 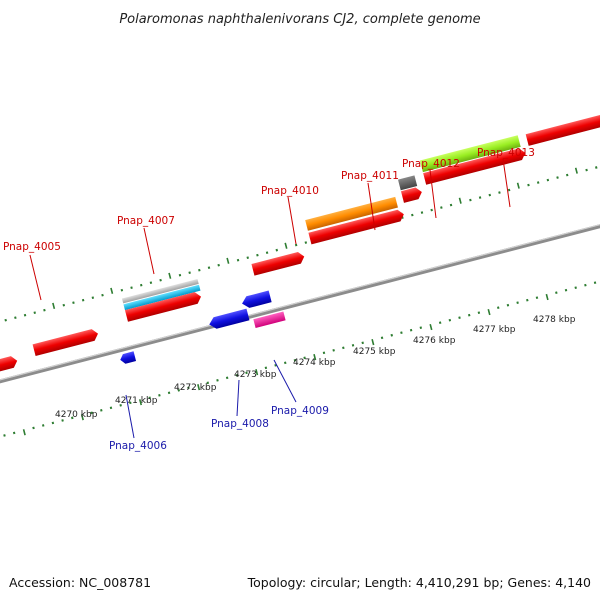 I want to click on gene-pnap-4011-orange-bar, so click(x=351, y=213).